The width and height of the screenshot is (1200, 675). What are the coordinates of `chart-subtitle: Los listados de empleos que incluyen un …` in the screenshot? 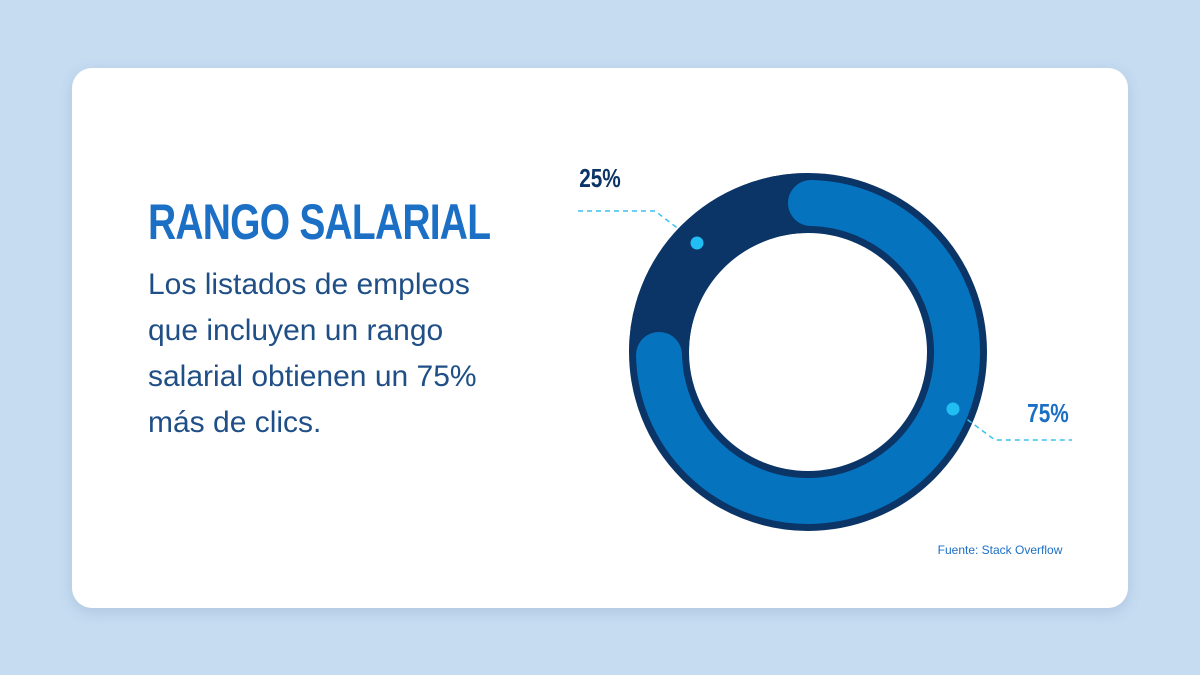 It's located at (312, 353).